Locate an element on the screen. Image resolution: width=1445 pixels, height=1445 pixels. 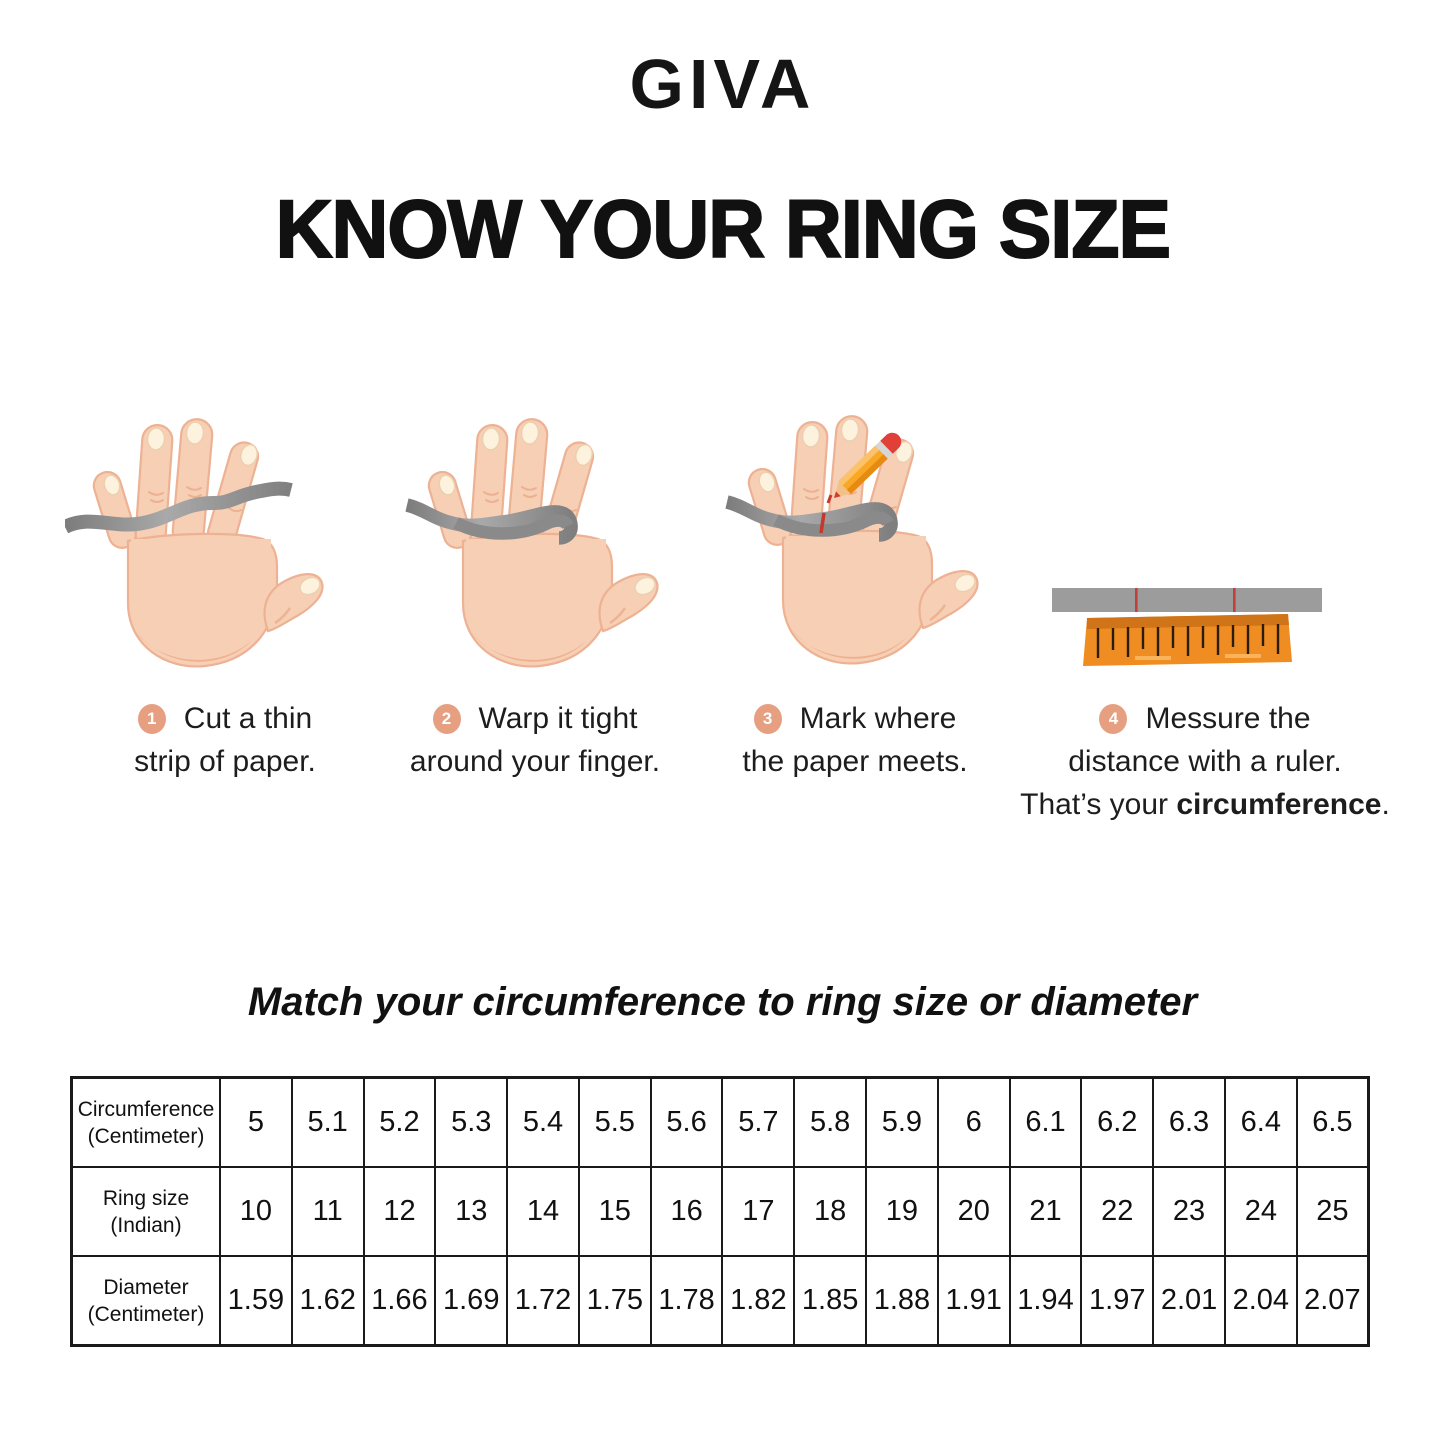
table-cell: 5.5 is located at coordinates (614, 1122).